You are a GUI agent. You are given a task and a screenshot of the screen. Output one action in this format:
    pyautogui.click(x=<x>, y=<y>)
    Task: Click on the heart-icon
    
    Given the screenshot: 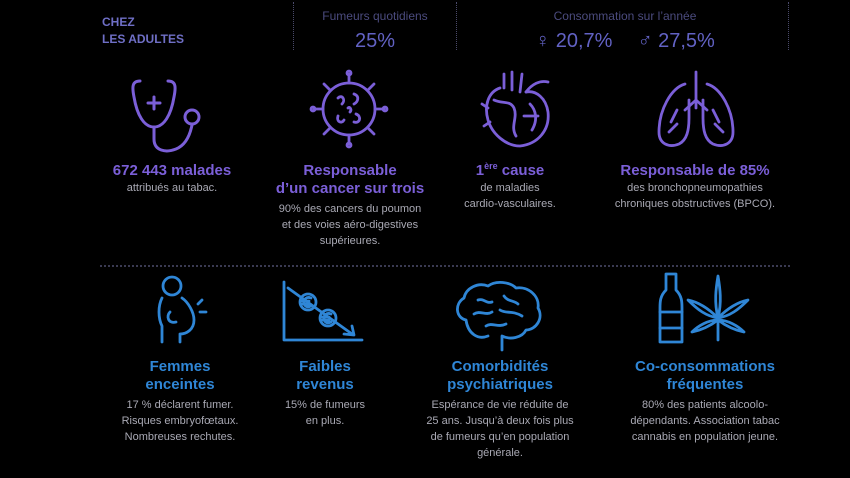 What is the action you would take?
    pyautogui.click(x=517, y=110)
    